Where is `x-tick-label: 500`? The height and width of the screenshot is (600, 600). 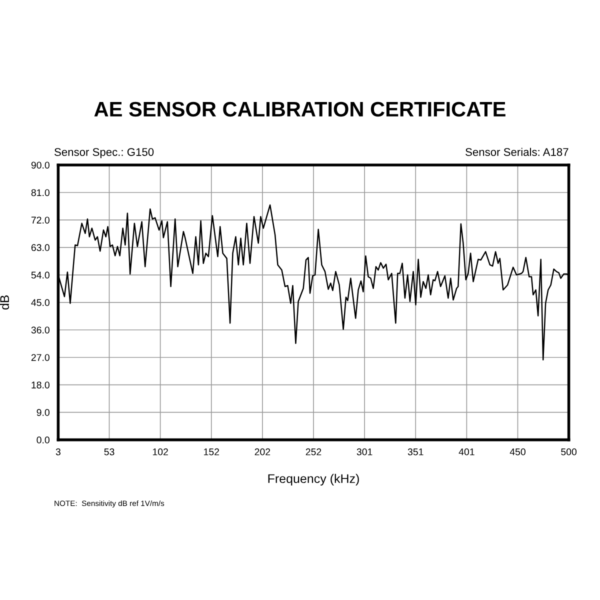 x-tick-label: 500 is located at coordinates (569, 452).